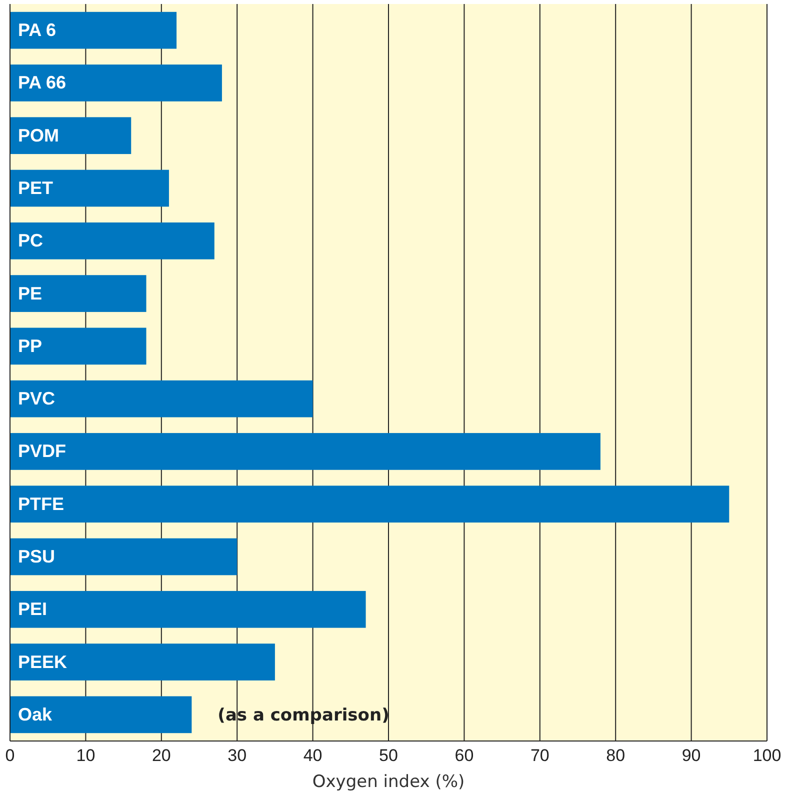  What do you see at coordinates (540, 756) in the screenshot?
I see `x-tick-label: 70` at bounding box center [540, 756].